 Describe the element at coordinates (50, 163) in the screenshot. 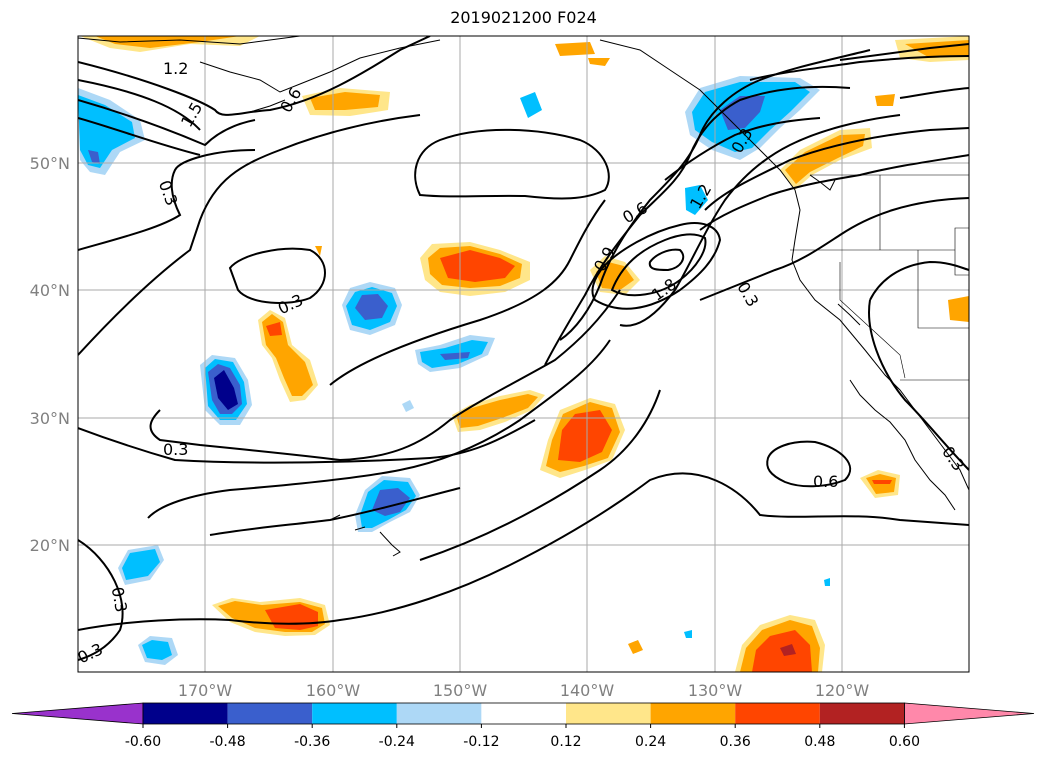

I see `lat-label-50n: 50°N` at that location.